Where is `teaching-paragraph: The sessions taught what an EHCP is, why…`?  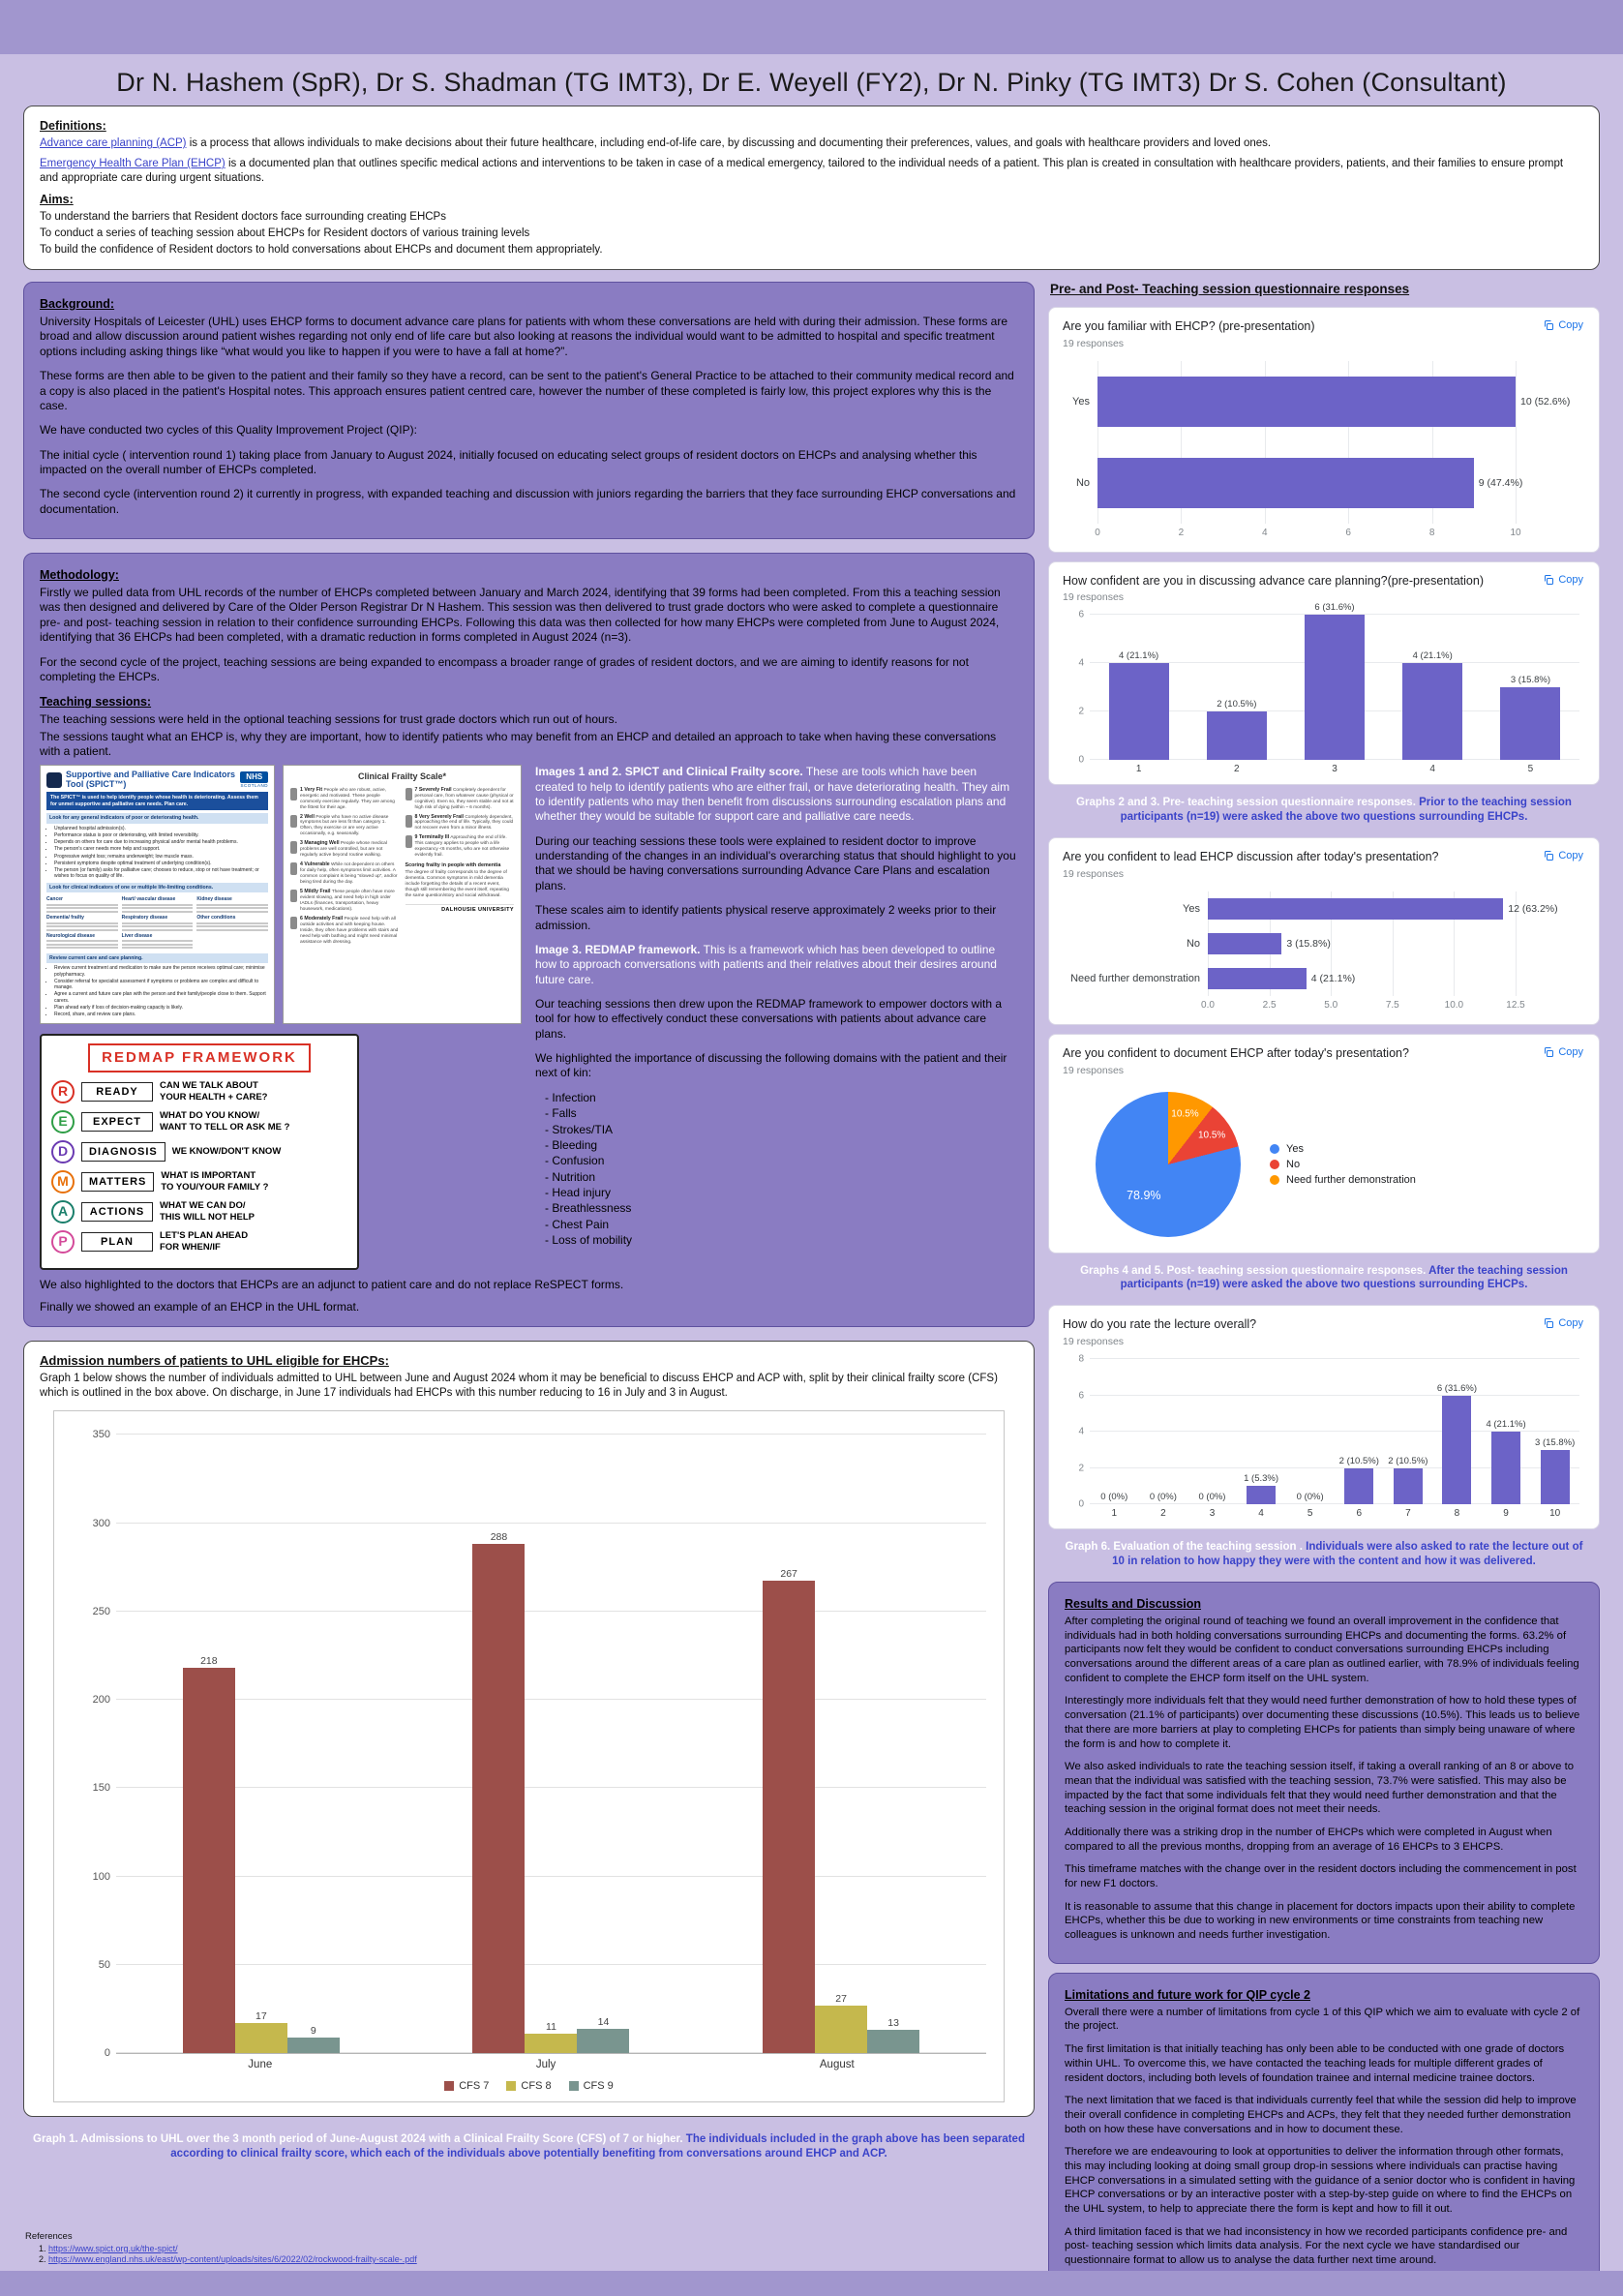
teaching-paragraph: The sessions taught what an EHCP is, why… is located at coordinates (518, 743).